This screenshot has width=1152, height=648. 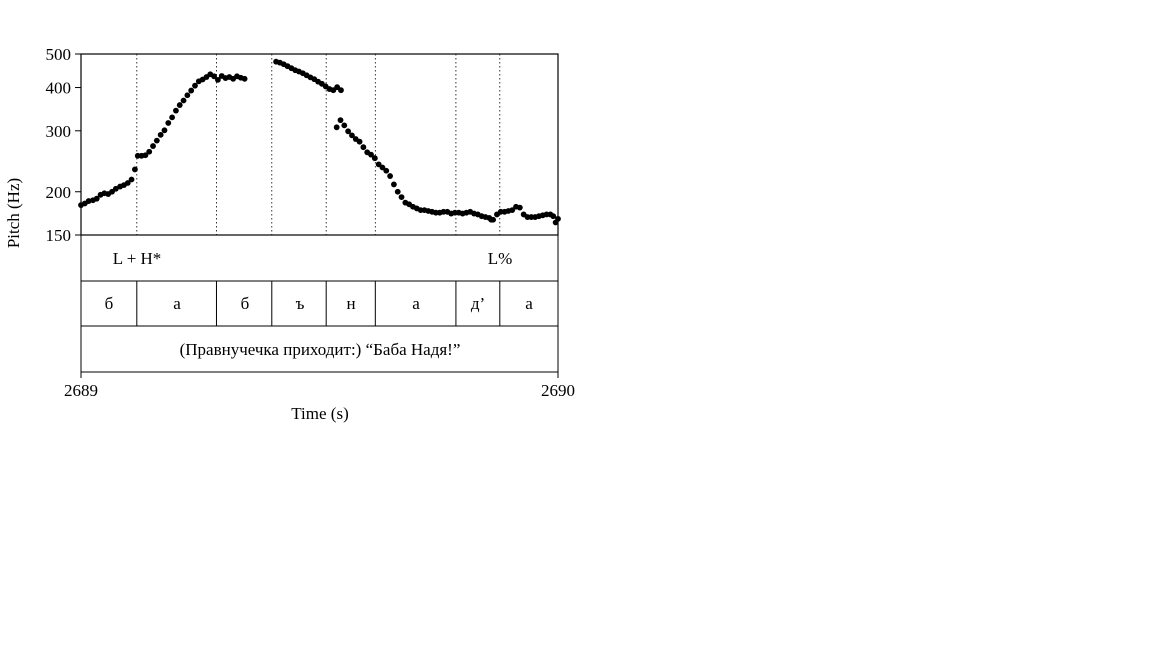 What do you see at coordinates (319, 413) in the screenshot?
I see `x-axis-label: Time (s)` at bounding box center [319, 413].